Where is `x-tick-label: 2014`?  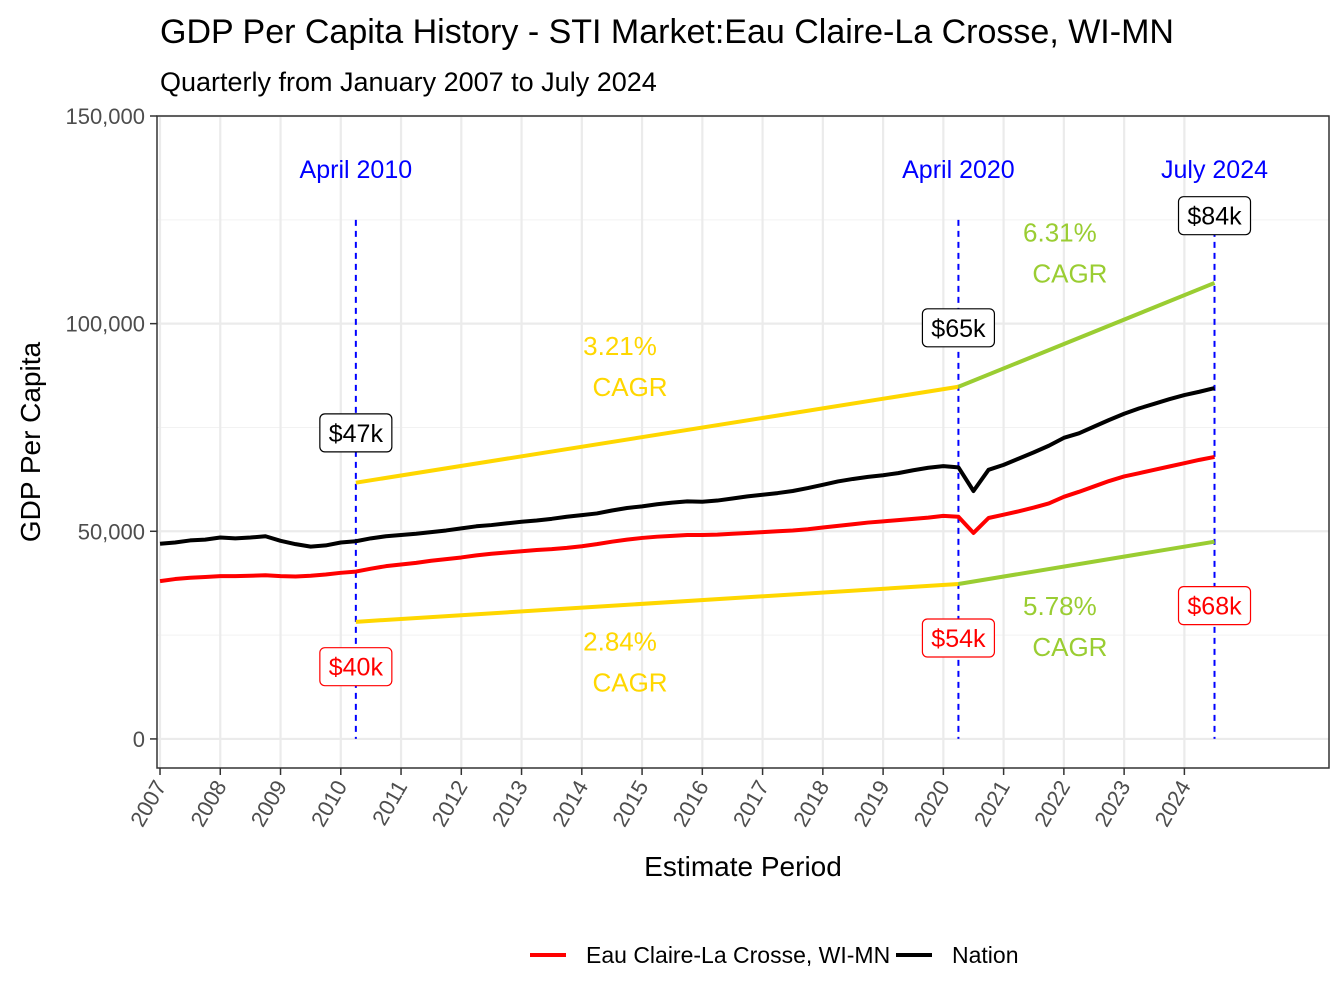
x-tick-label: 2014 is located at coordinates (570, 803).